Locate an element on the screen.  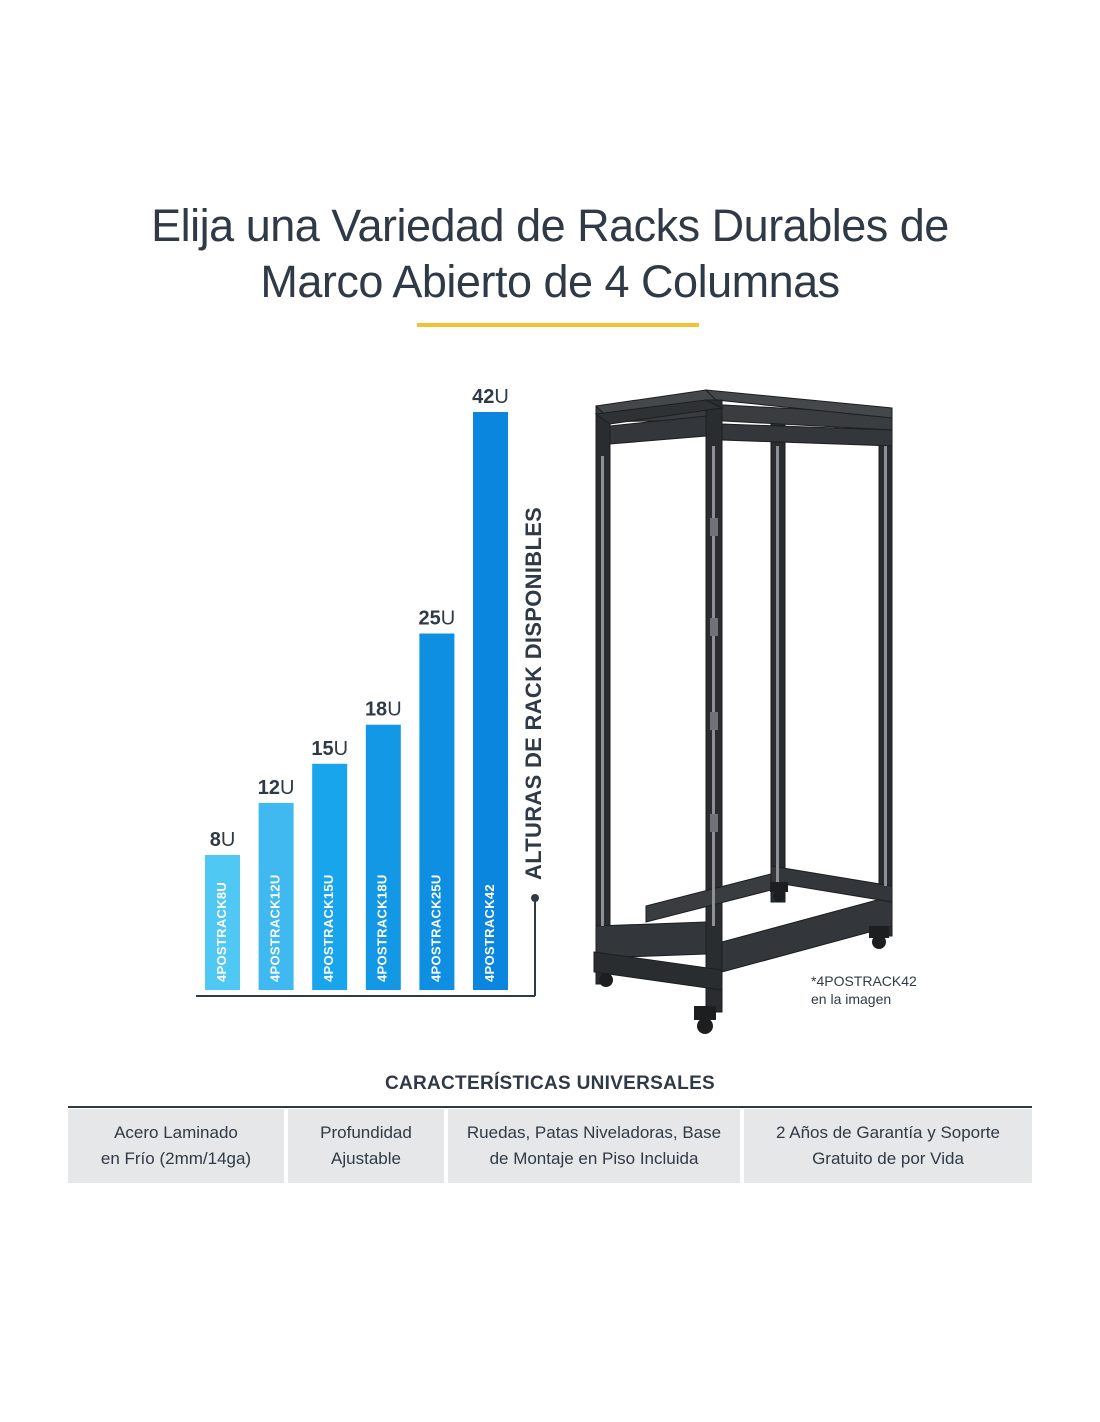
feature-cell-depth: Profundidad Ajustable is located at coordinates (366, 1146).